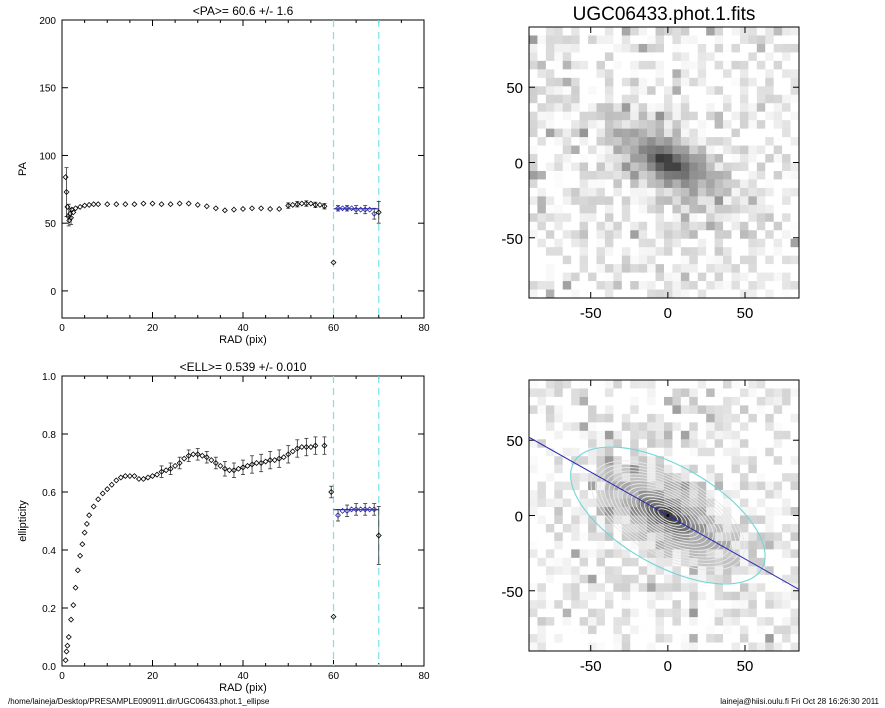 This screenshot has height=708, width=885. Describe the element at coordinates (745, 666) in the screenshot. I see `x-tick-label: 50` at that location.